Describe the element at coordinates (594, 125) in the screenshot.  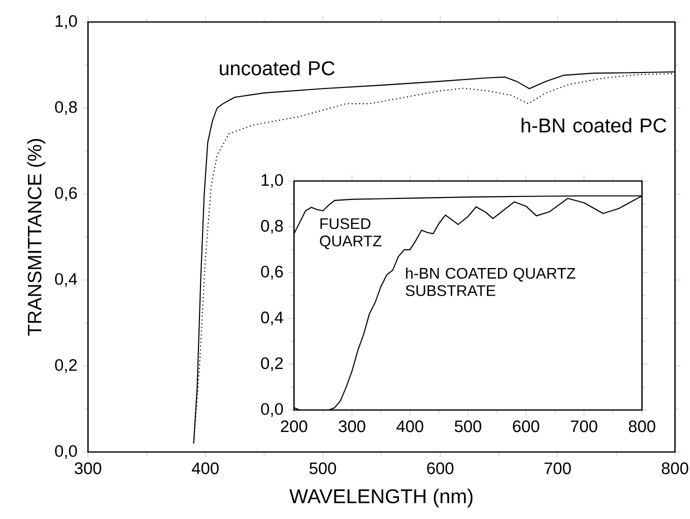
I see `series-label: h-BN coated PC` at that location.